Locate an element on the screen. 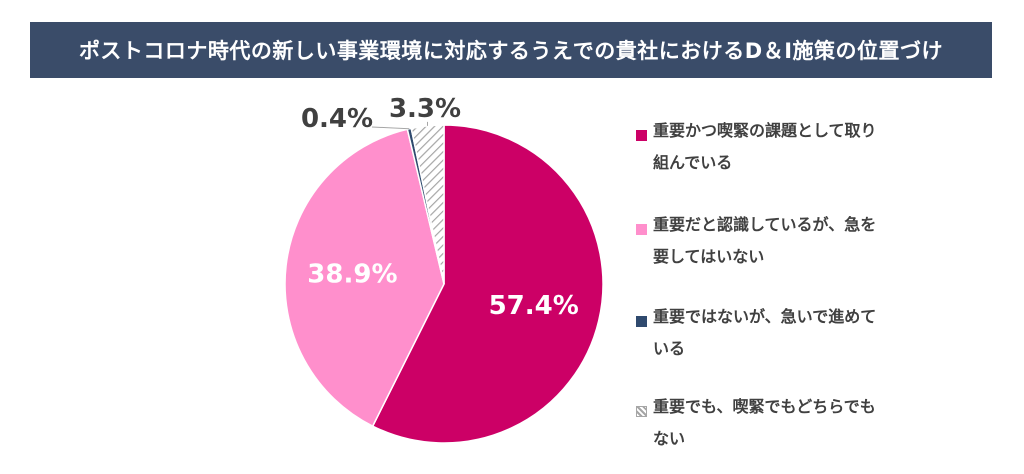 The image size is (1024, 474). legend-item-1: 重要かつ喫緊の課題として取り組んでいる is located at coordinates (766, 150).